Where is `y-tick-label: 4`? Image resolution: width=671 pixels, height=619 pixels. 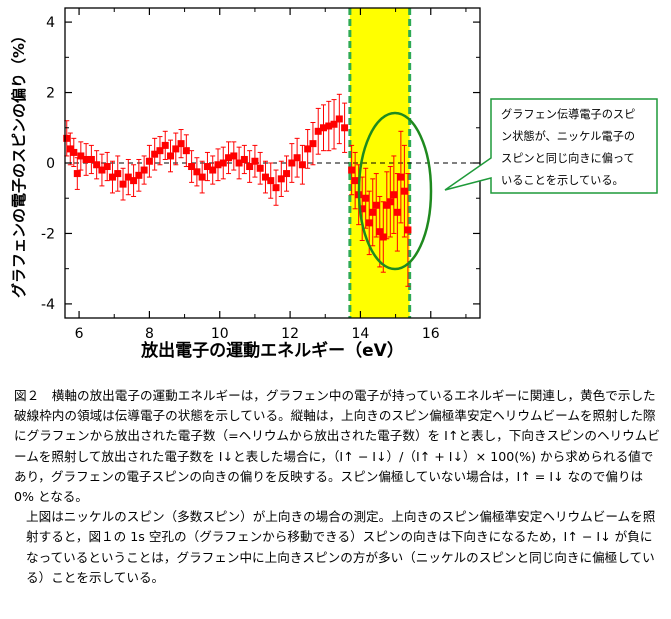 y-tick-label: 4 is located at coordinates (50, 23).